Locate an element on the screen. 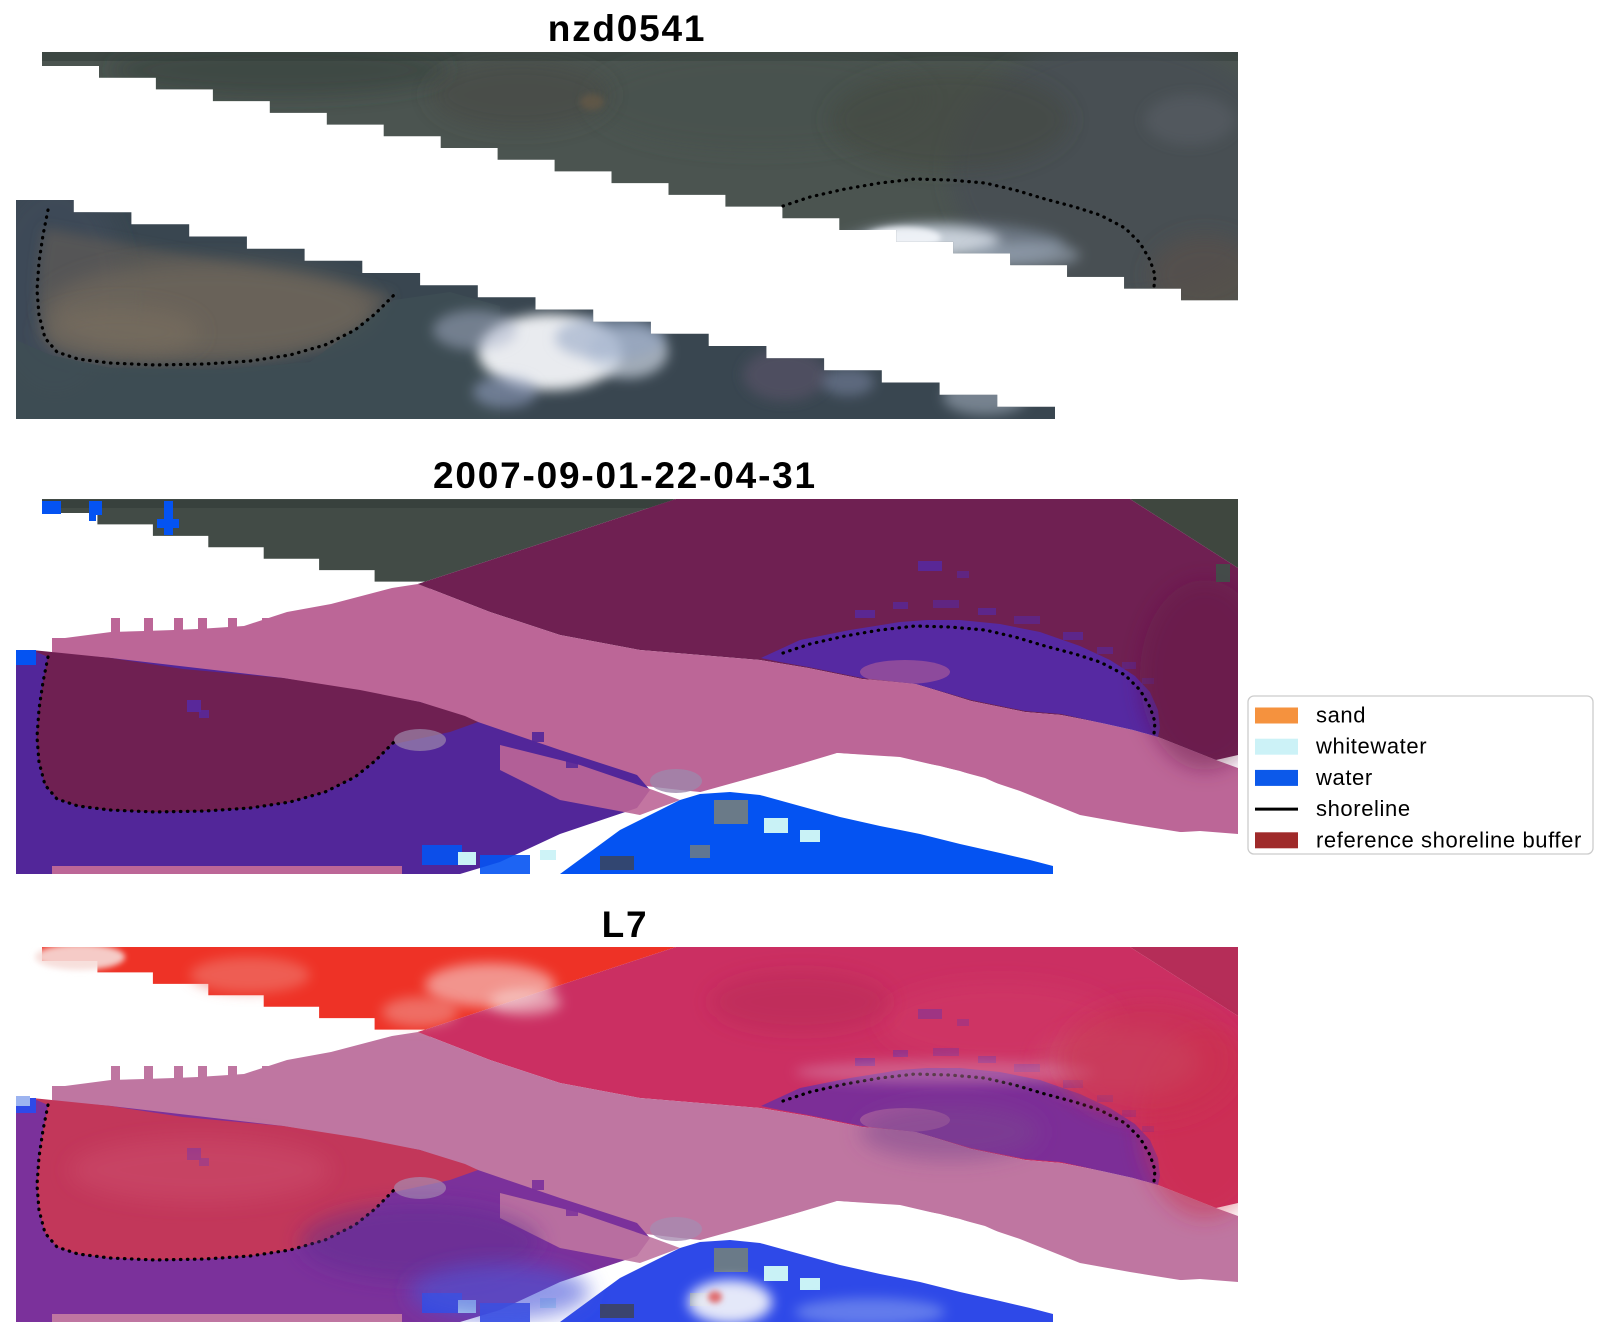 The image size is (1608, 1337). svg-text: L7 is located at coordinates (625, 924).